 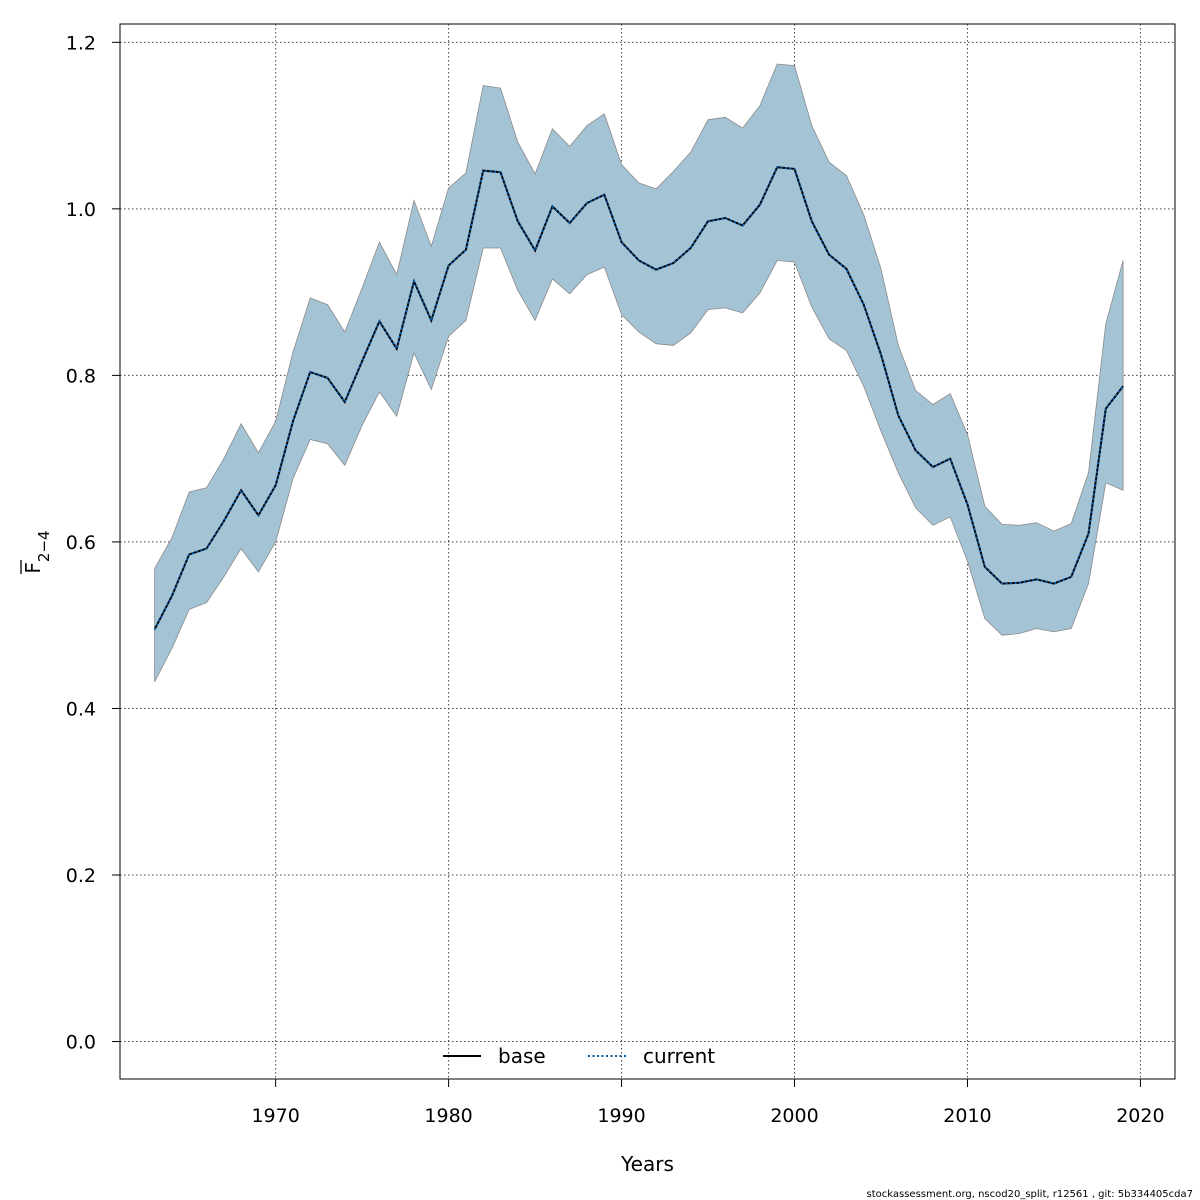 What do you see at coordinates (522, 1056) in the screenshot?
I see `legend-label-base: base` at bounding box center [522, 1056].